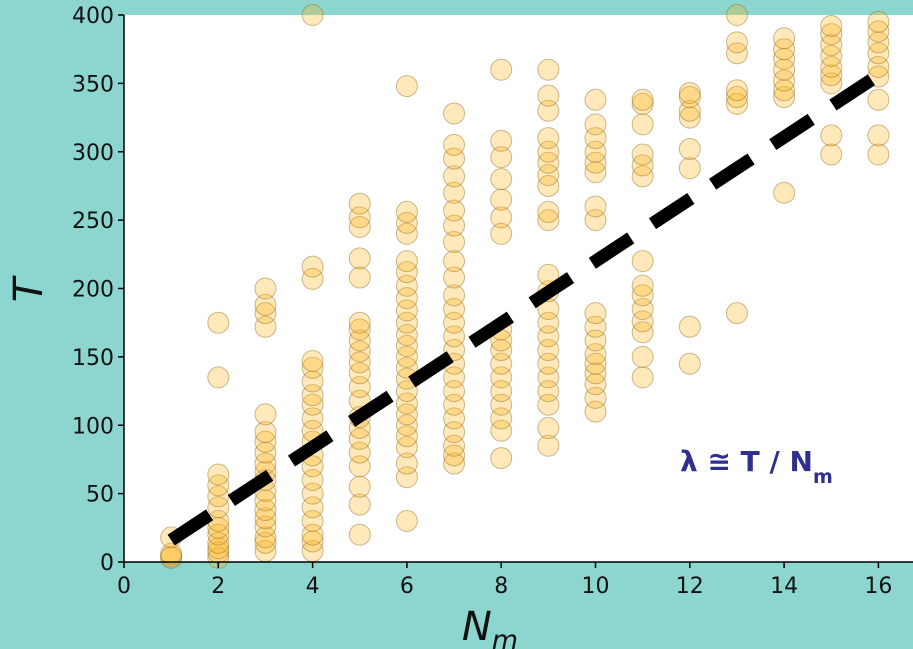 The height and width of the screenshot is (649, 913). I want to click on y-tick-label: 100, so click(93, 426).